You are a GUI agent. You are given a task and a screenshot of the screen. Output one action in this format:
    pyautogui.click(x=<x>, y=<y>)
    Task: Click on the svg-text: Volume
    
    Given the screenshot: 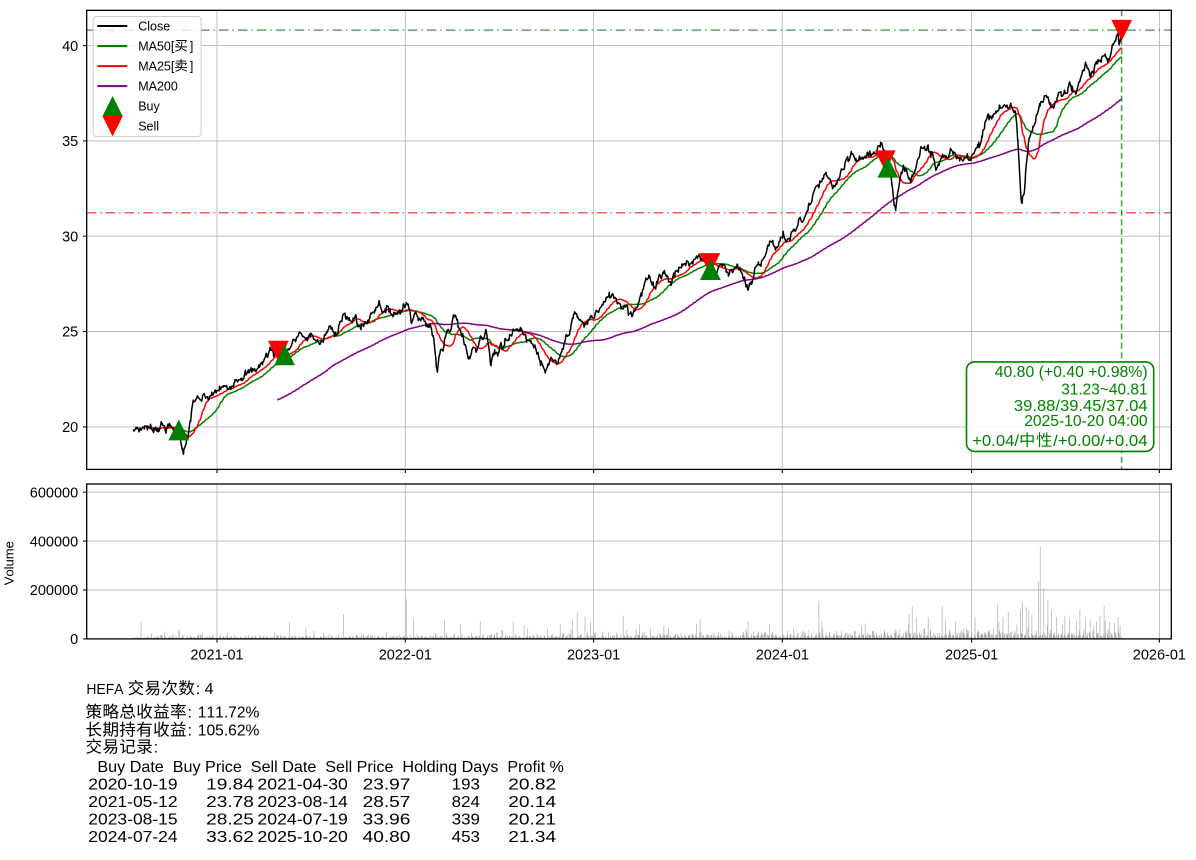 What is the action you would take?
    pyautogui.click(x=9, y=563)
    